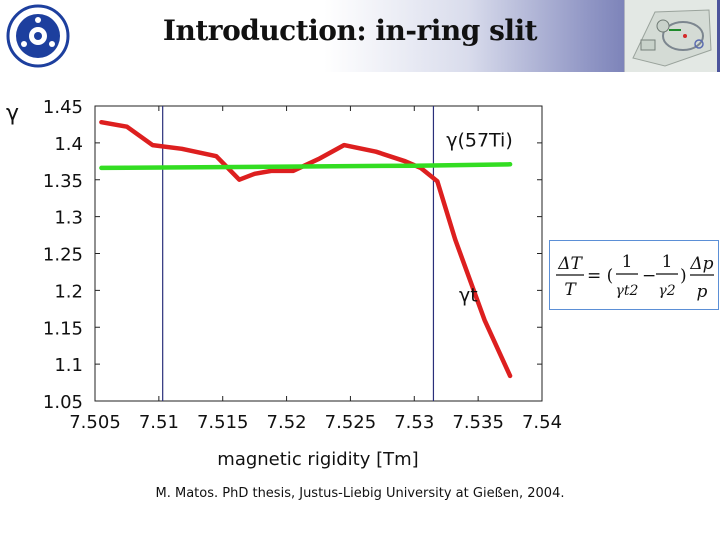 The width and height of the screenshot is (720, 540). I want to click on x-tick-label: 7.52, so click(287, 422).